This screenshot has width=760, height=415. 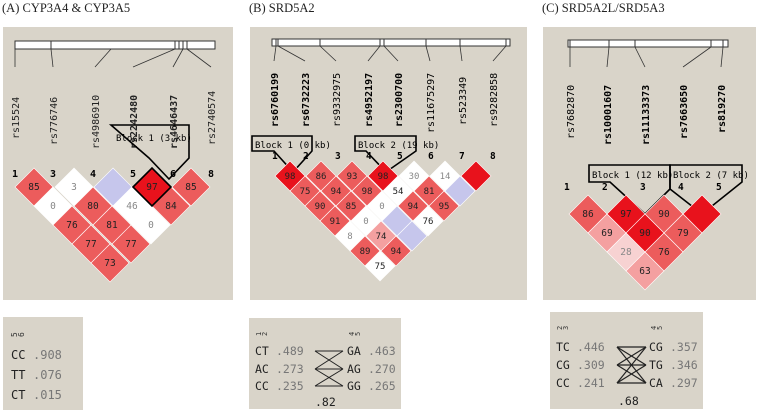 What do you see at coordinates (133, 174) in the screenshot?
I see `marker-number: 5` at bounding box center [133, 174].